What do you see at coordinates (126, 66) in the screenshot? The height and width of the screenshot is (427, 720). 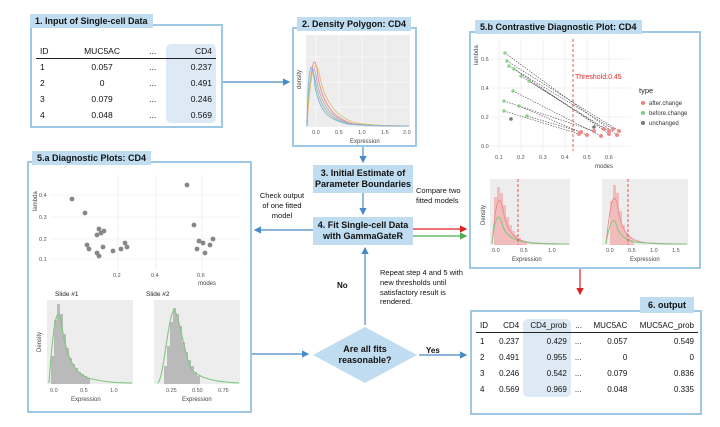 I see `table-row: 1 0.057... 0.237` at bounding box center [126, 66].